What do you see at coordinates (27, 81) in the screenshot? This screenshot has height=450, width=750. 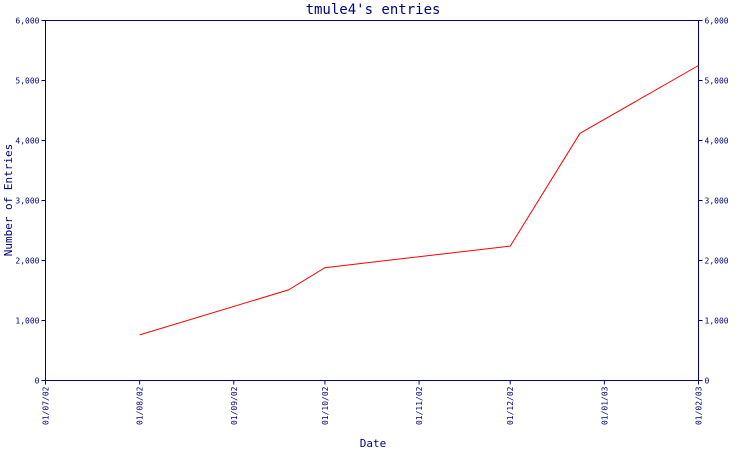 I see `y-tick-label-left: 5,000` at bounding box center [27, 81].